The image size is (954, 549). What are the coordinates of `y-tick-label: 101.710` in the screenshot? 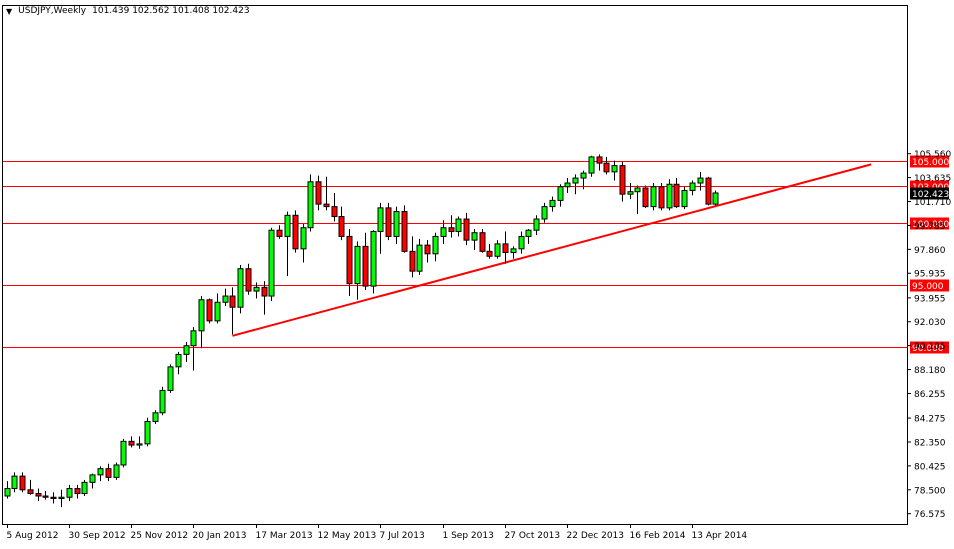 It's located at (932, 203).